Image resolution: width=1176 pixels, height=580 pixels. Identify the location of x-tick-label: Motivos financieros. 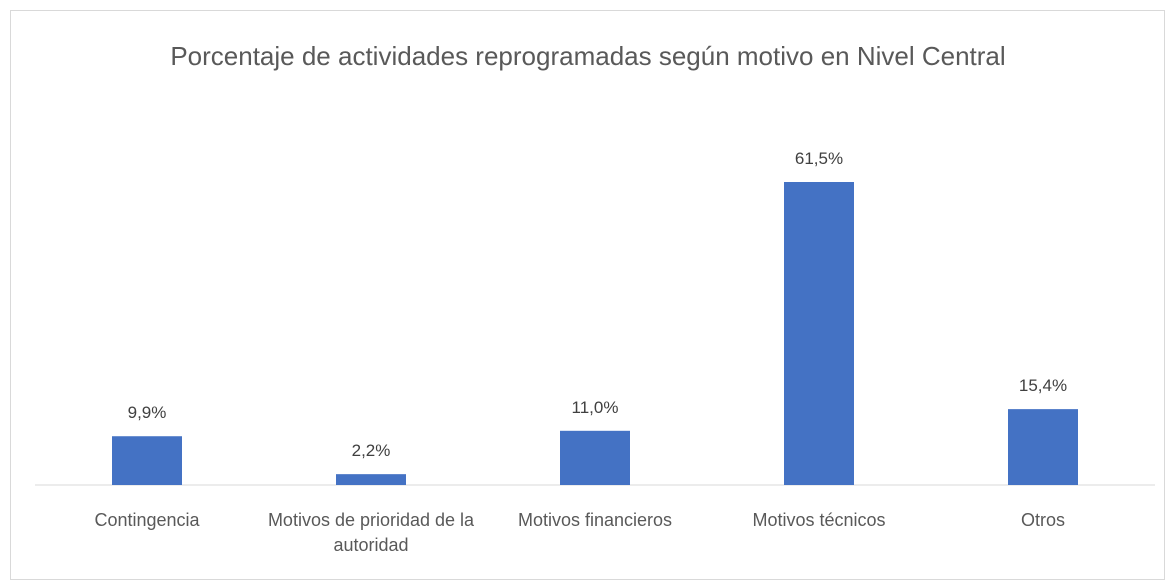
(595, 520).